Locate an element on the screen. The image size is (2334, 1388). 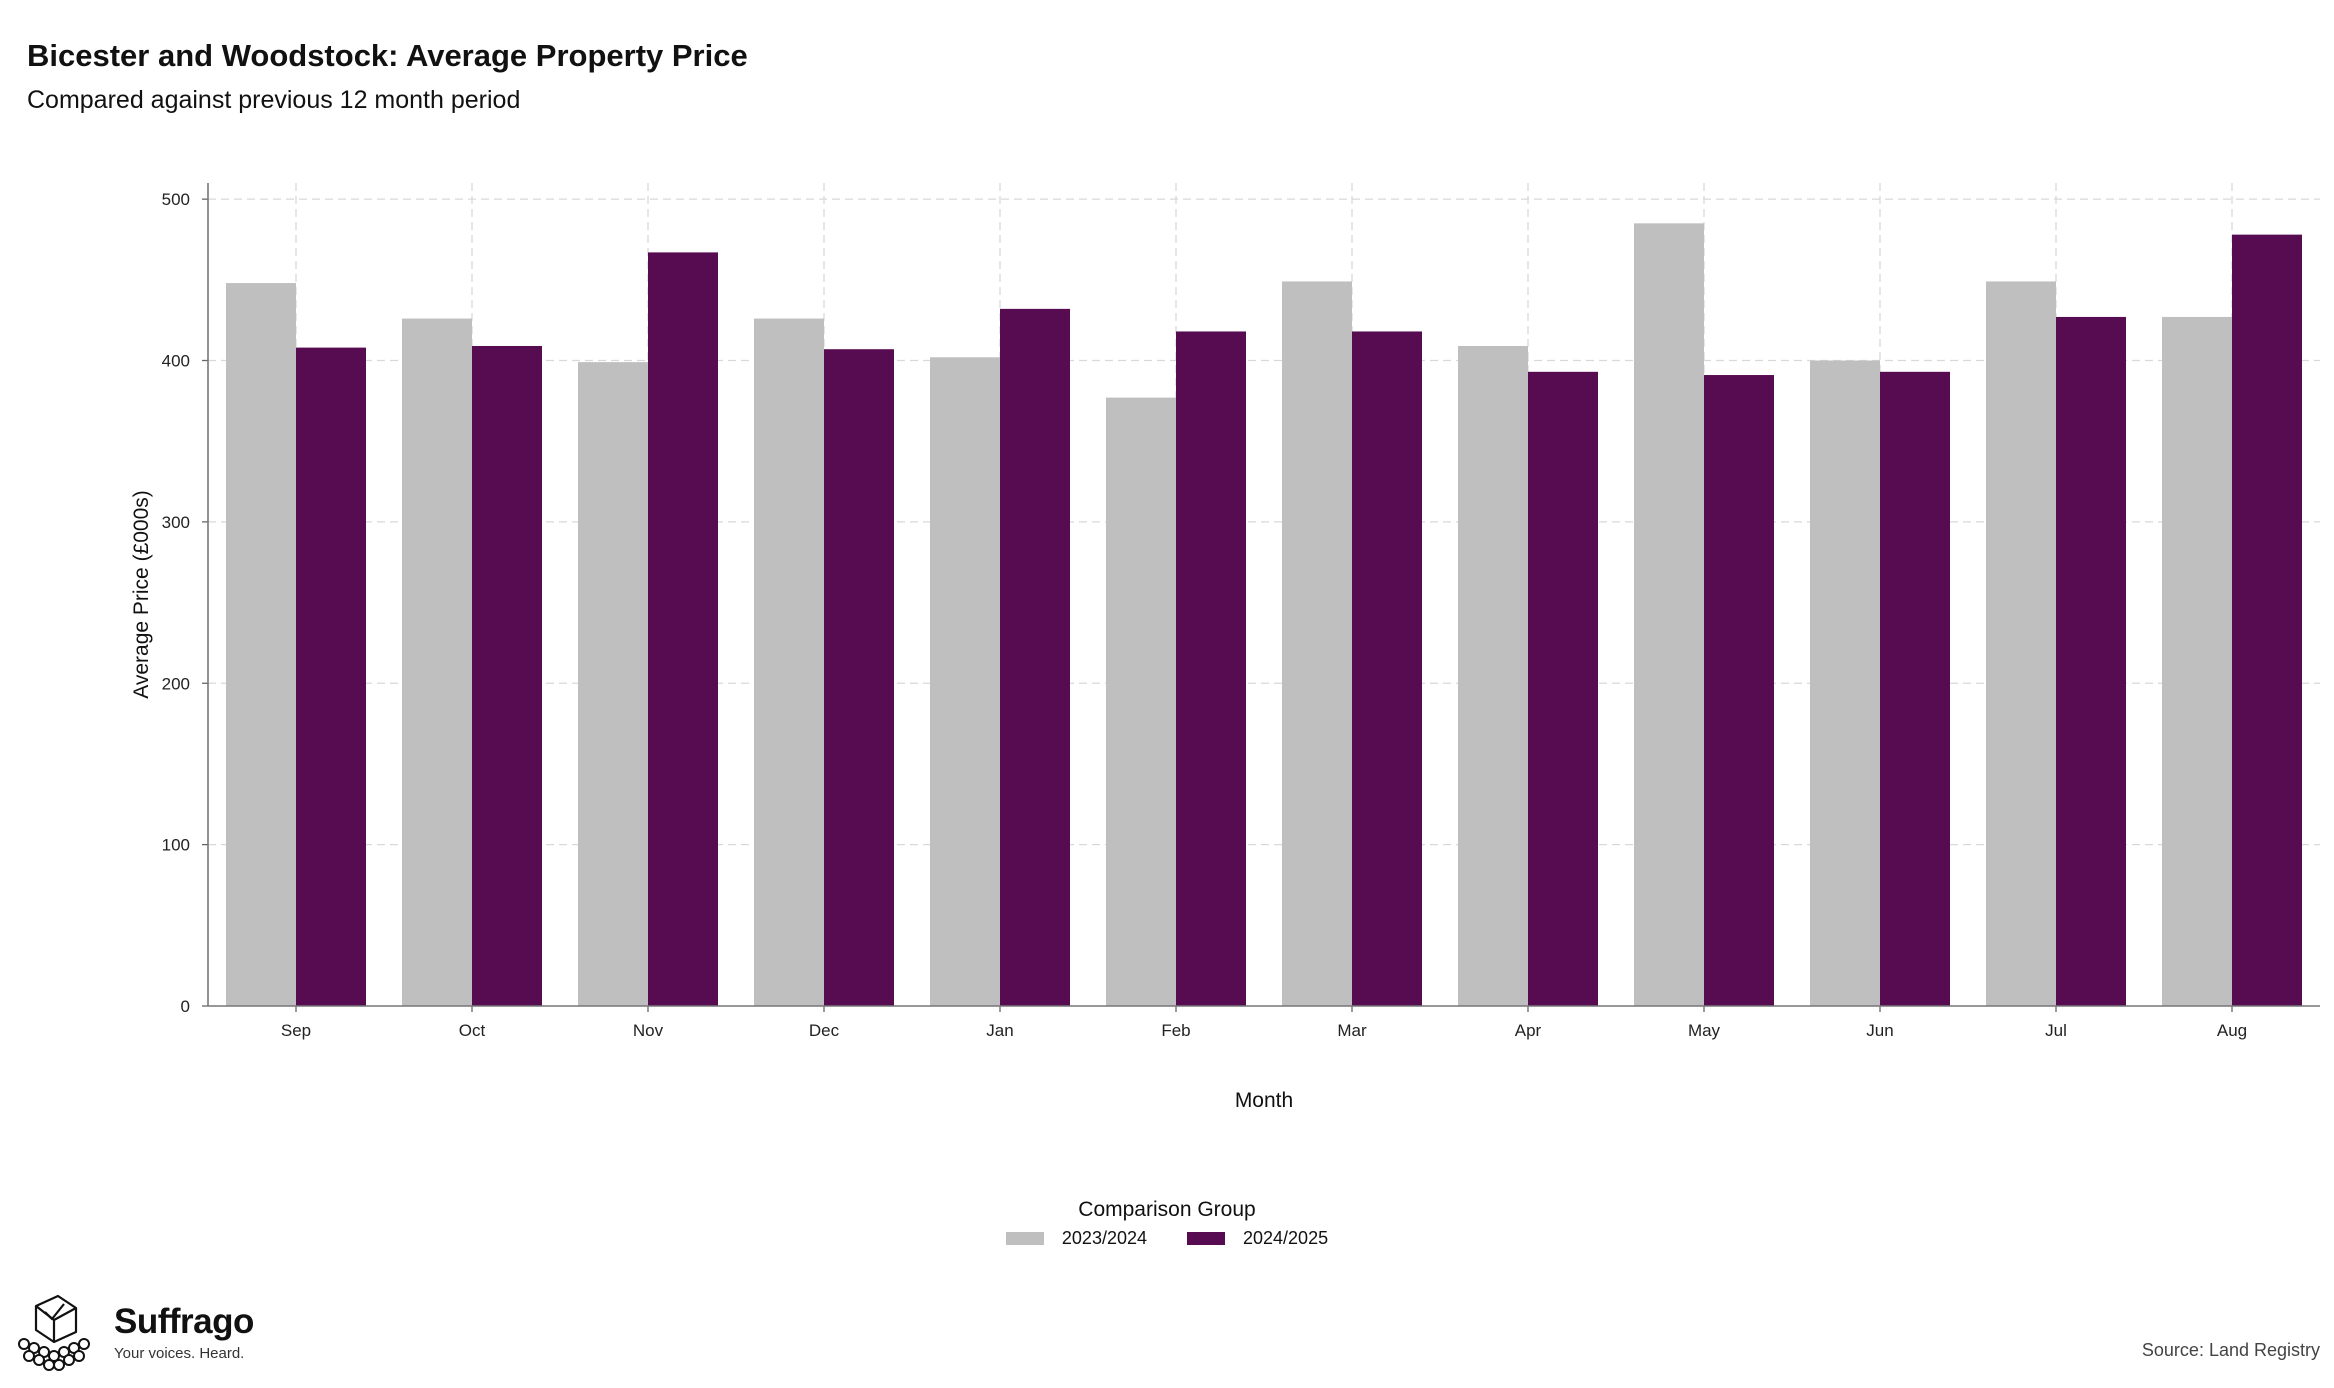
x-tick-label: Dec is located at coordinates (824, 1030).